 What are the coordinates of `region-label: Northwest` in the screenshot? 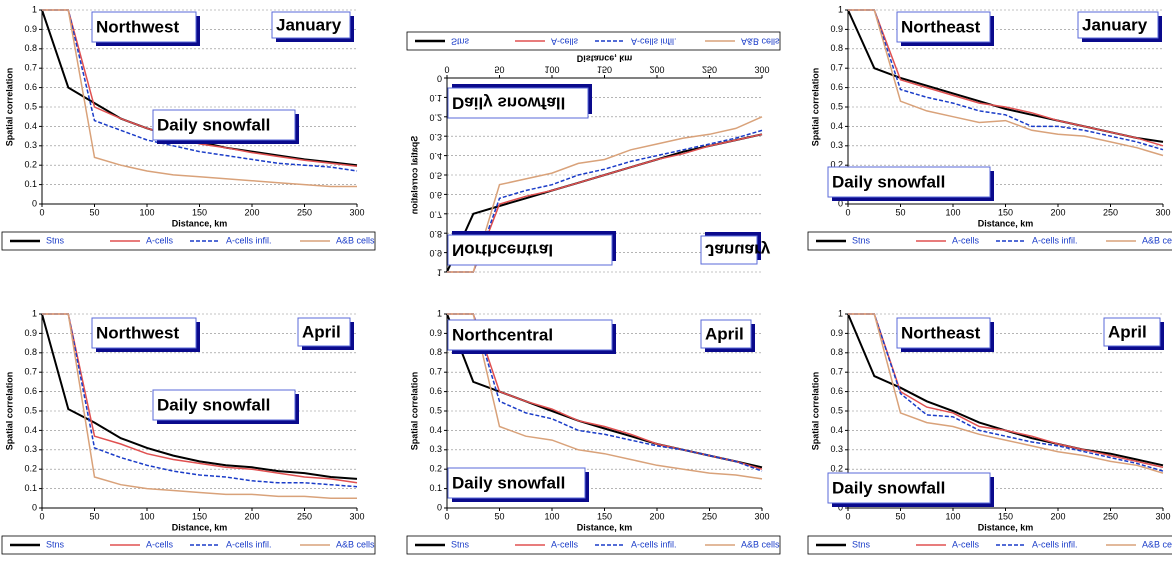 It's located at (137, 332).